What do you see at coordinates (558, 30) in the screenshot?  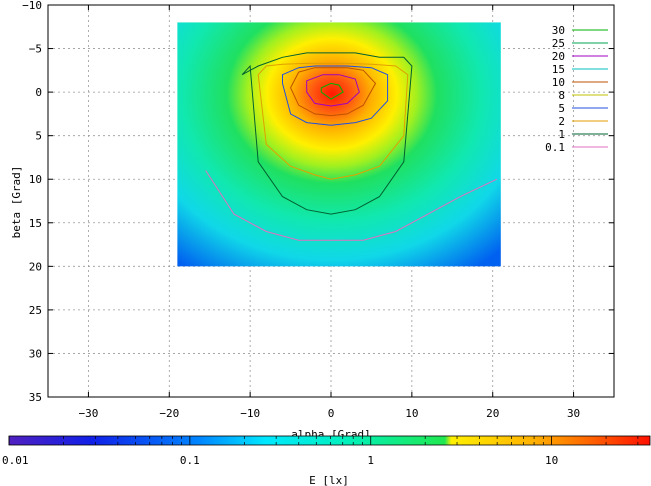 I see `legend-label: 30` at bounding box center [558, 30].